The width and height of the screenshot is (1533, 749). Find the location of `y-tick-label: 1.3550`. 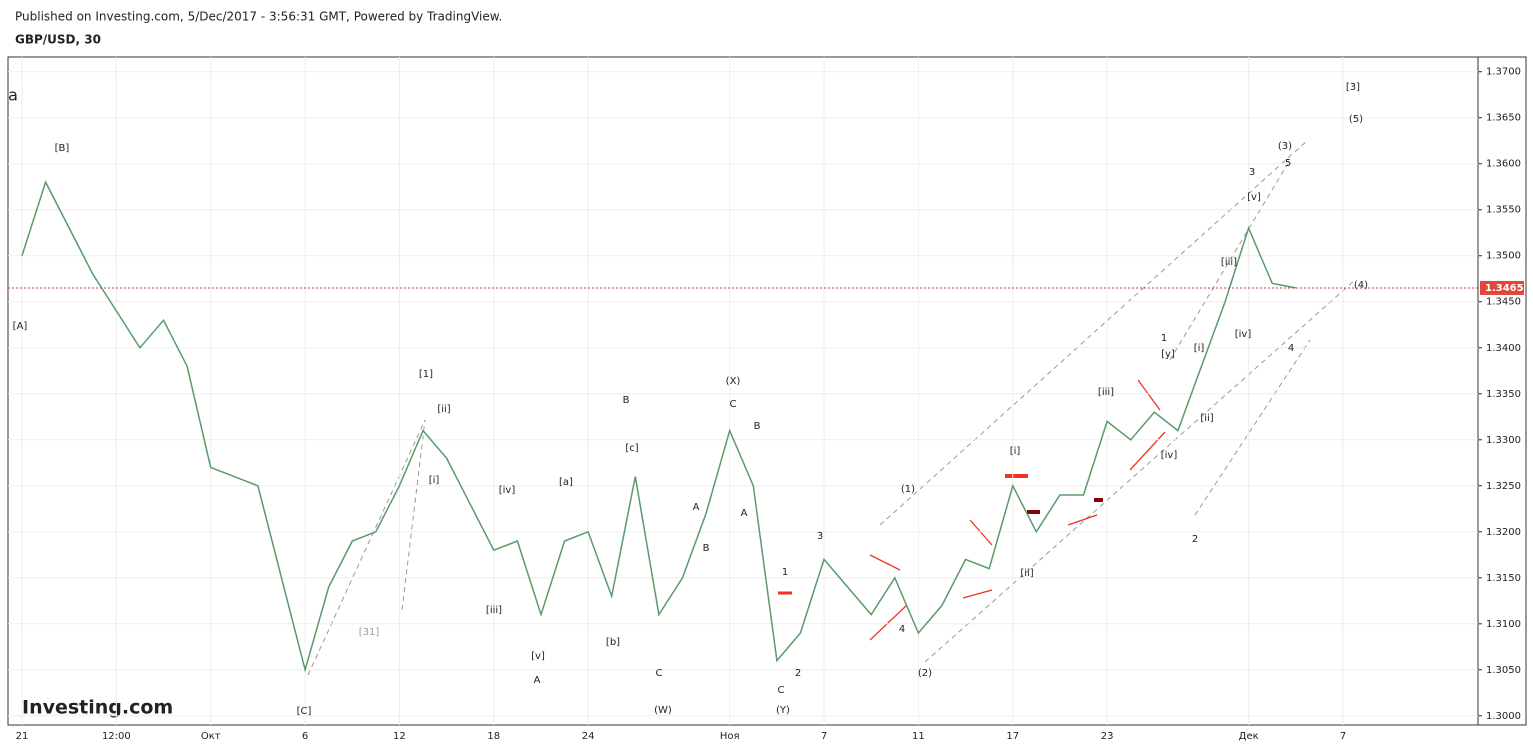

y-tick-label: 1.3550 is located at coordinates (1503, 210).